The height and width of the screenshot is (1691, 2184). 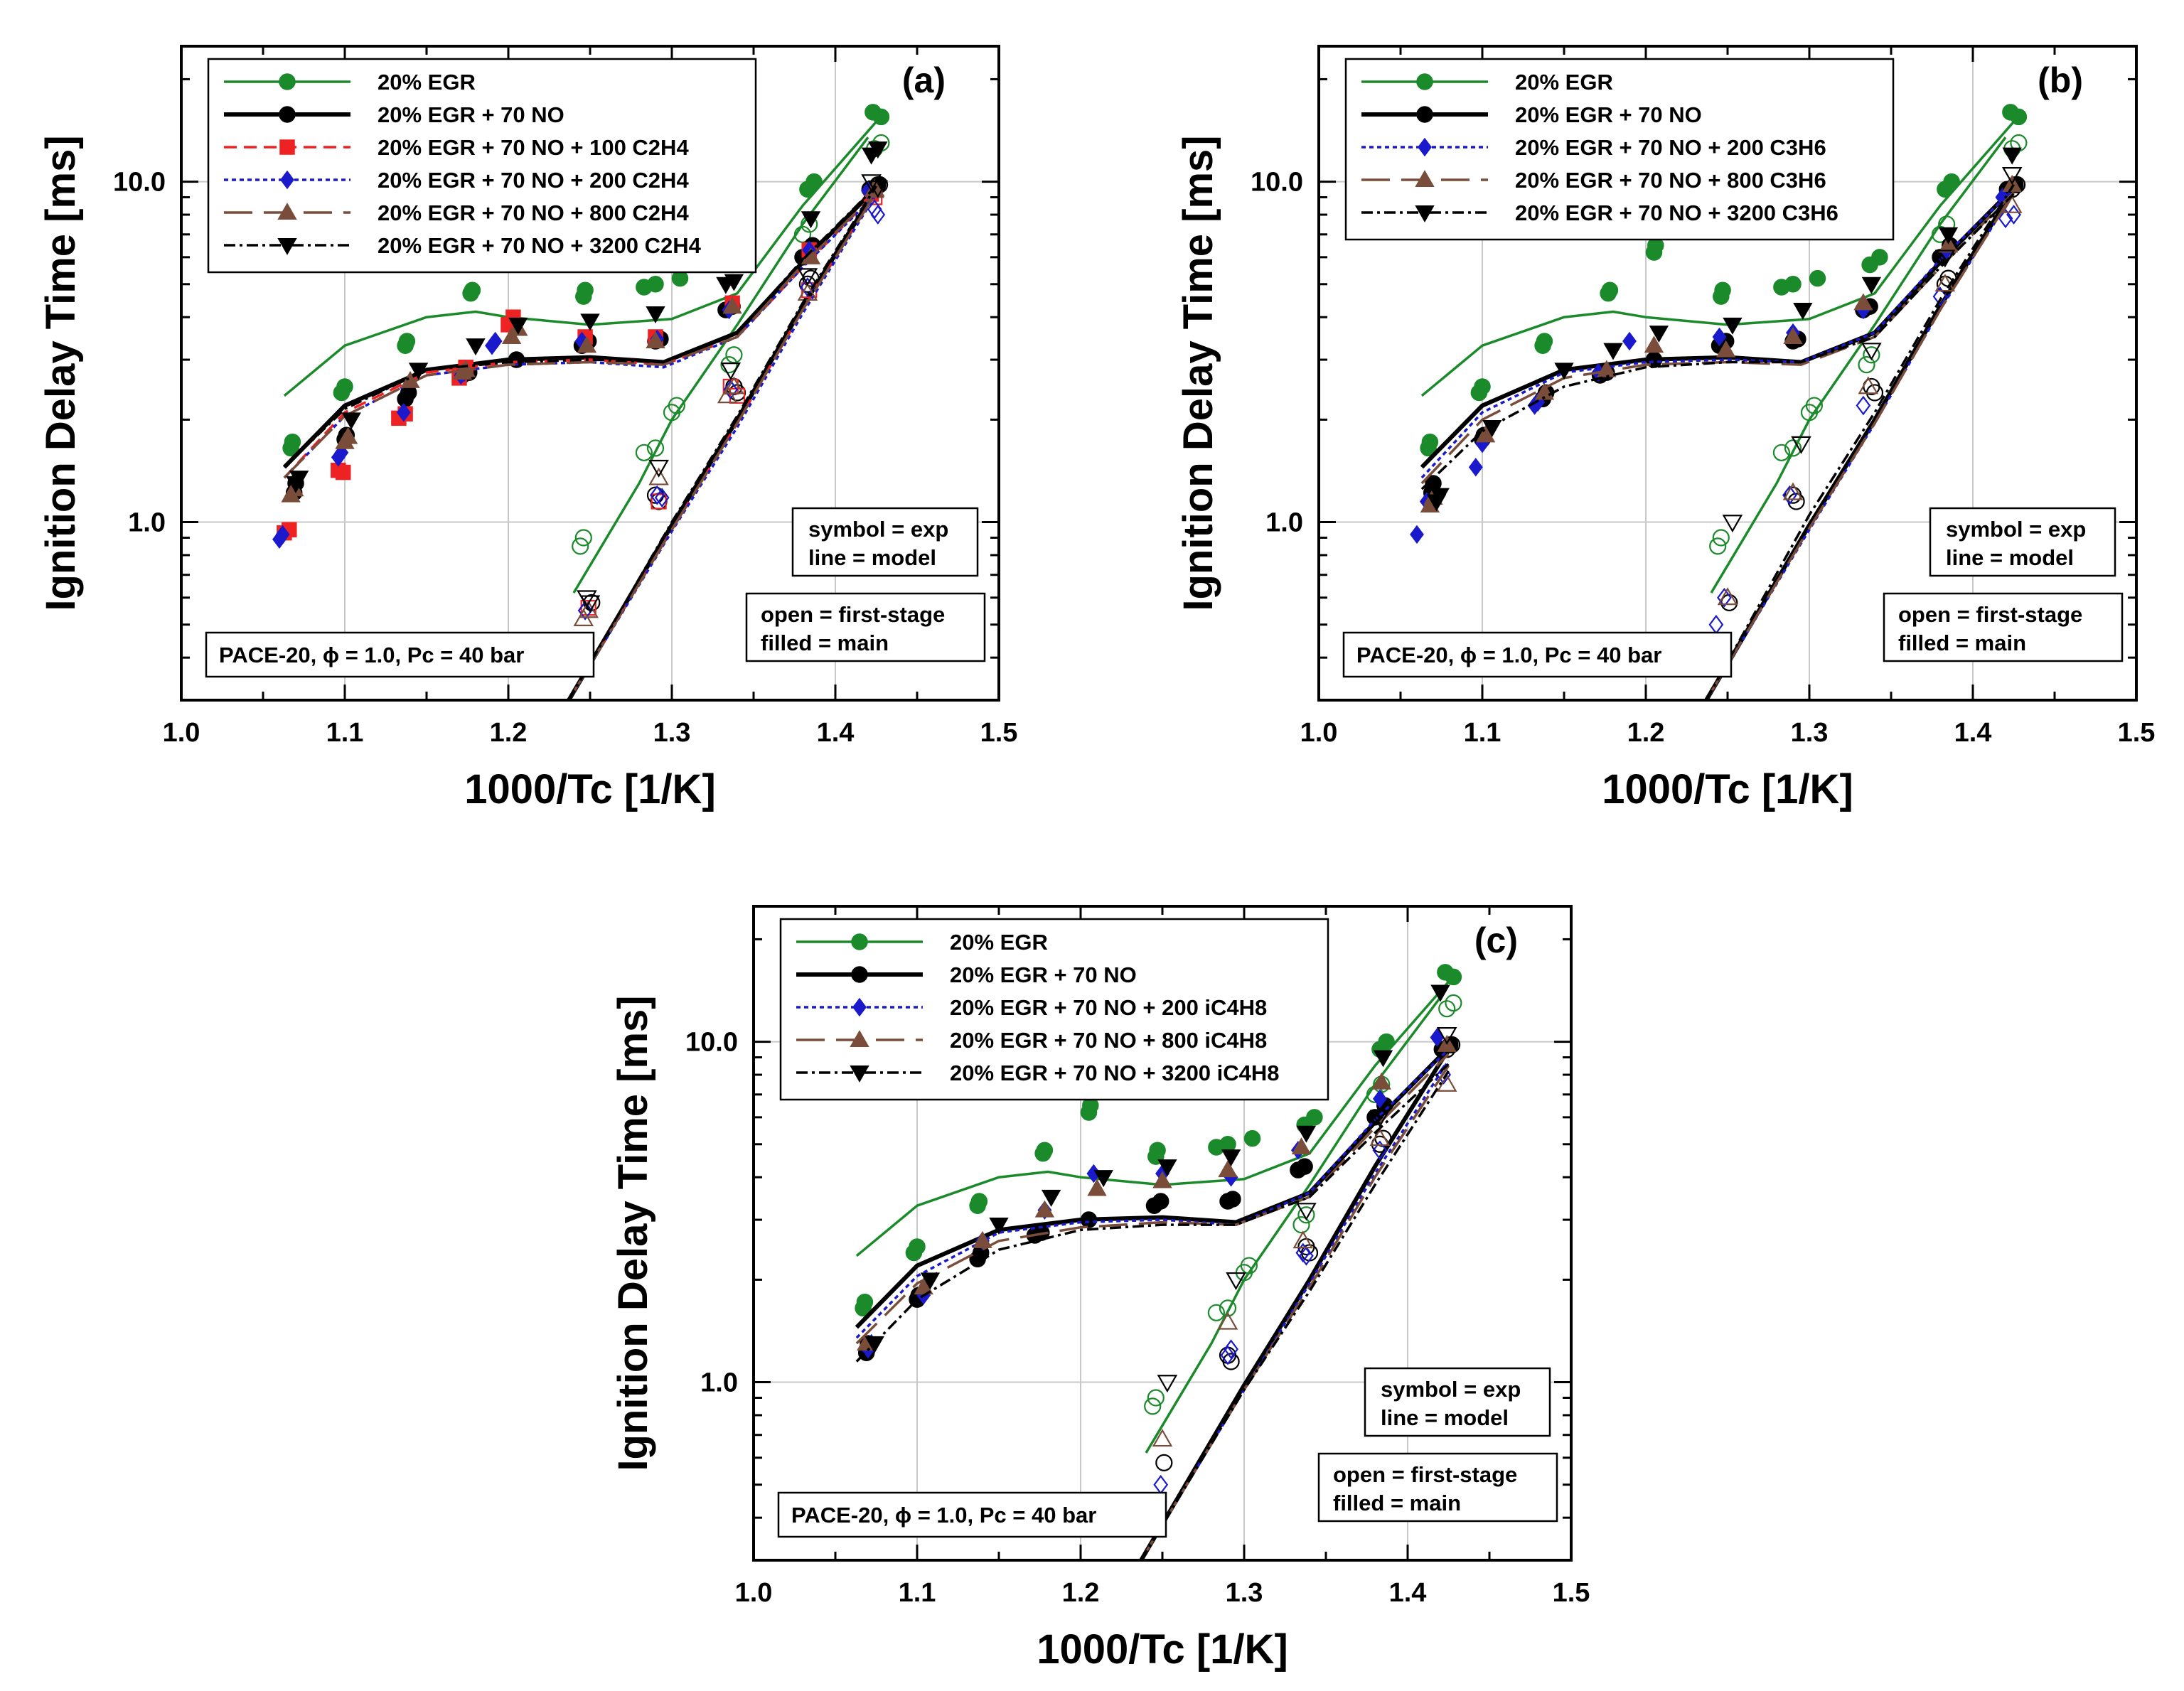 What do you see at coordinates (1676, 212) in the screenshot?
I see `legend-label: 20% EGR + 70 NO + 3200 C3H6` at bounding box center [1676, 212].